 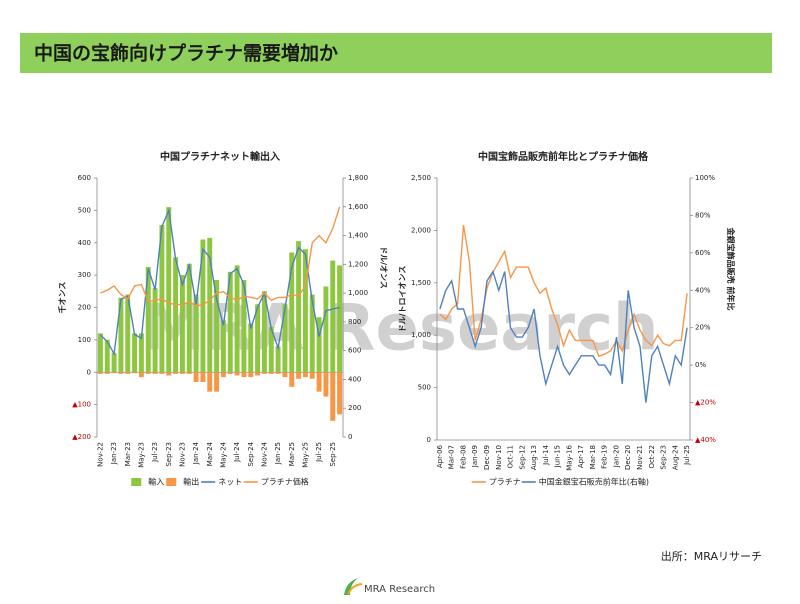 I want to click on legend-label: プラチナ, so click(x=505, y=482).